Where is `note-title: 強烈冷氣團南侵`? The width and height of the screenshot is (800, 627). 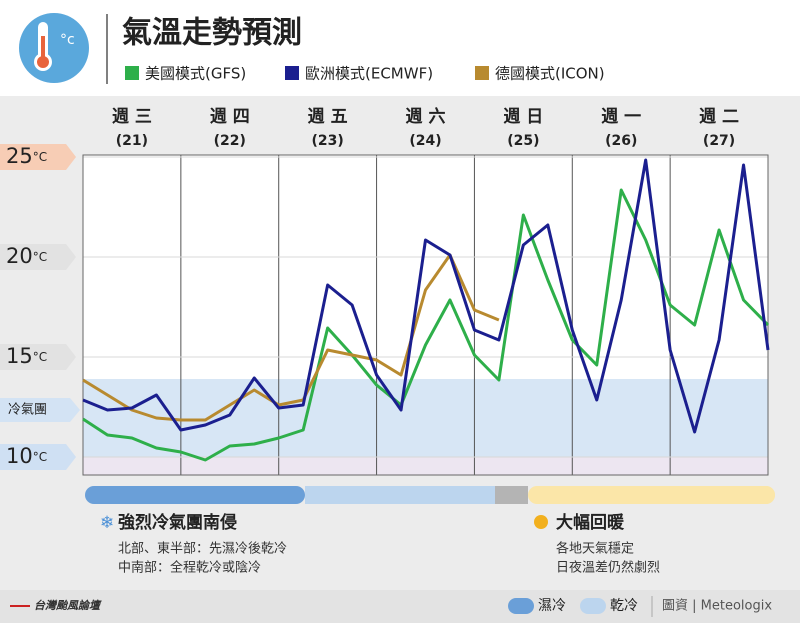
note-title: 強烈冷氣團南侵 is located at coordinates (177, 522).